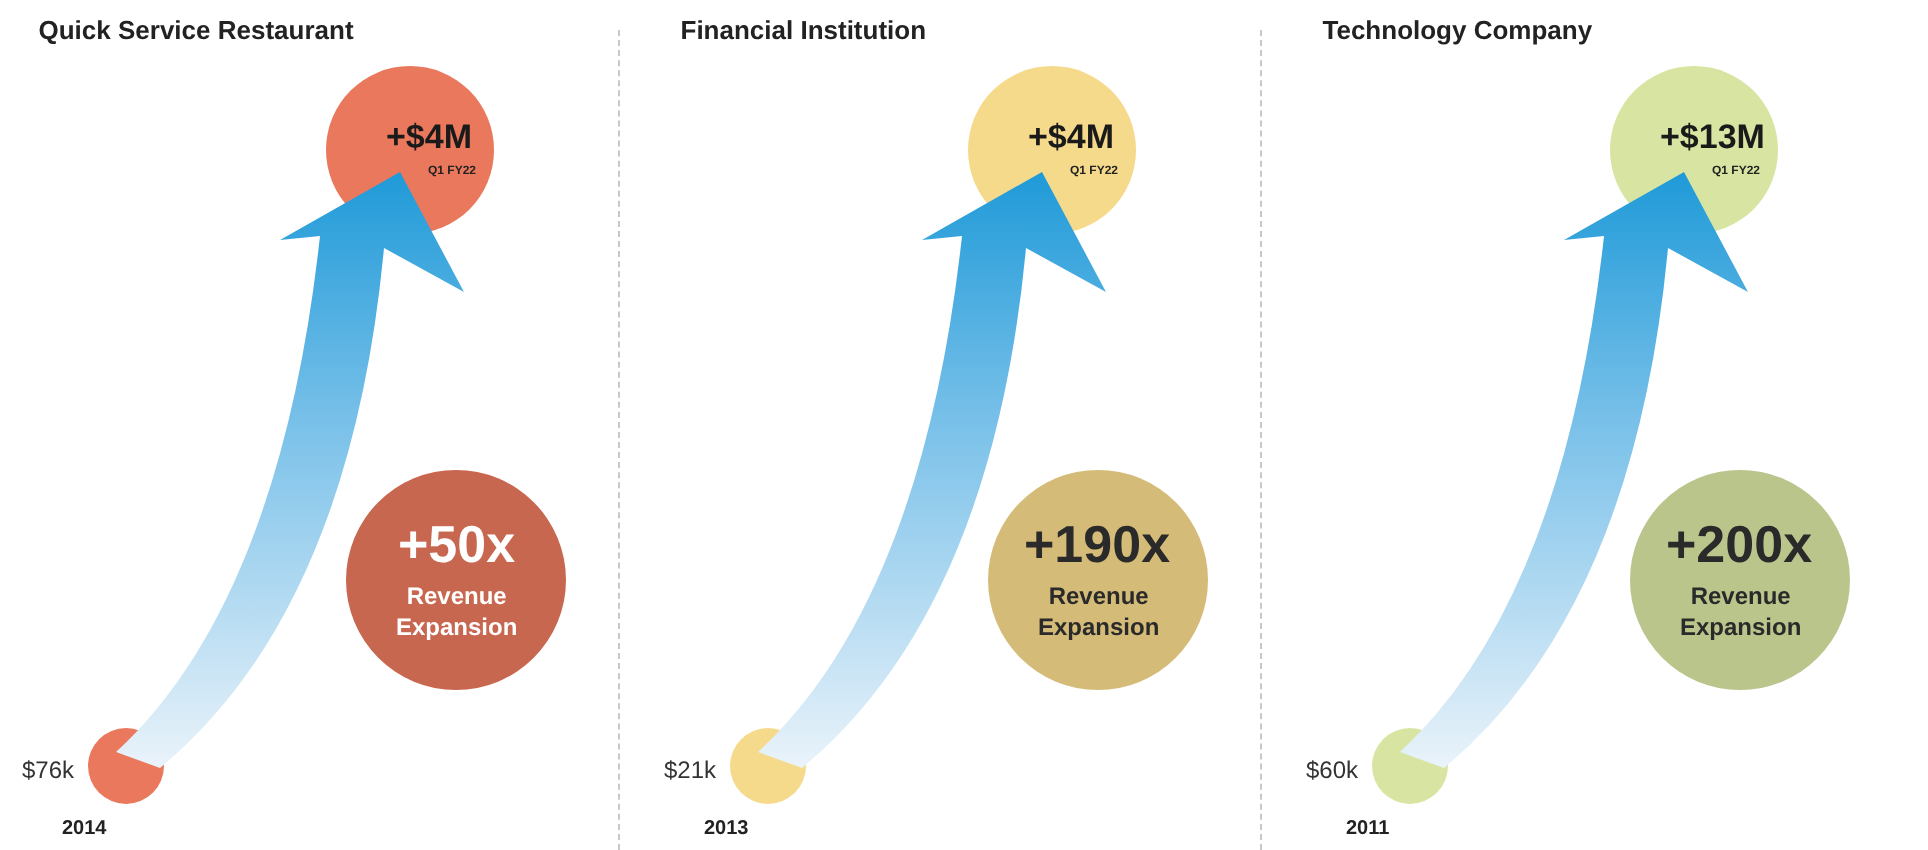 This screenshot has height=850, width=1928. What do you see at coordinates (196, 29) in the screenshot?
I see `text: Quick Service Restaurant` at bounding box center [196, 29].